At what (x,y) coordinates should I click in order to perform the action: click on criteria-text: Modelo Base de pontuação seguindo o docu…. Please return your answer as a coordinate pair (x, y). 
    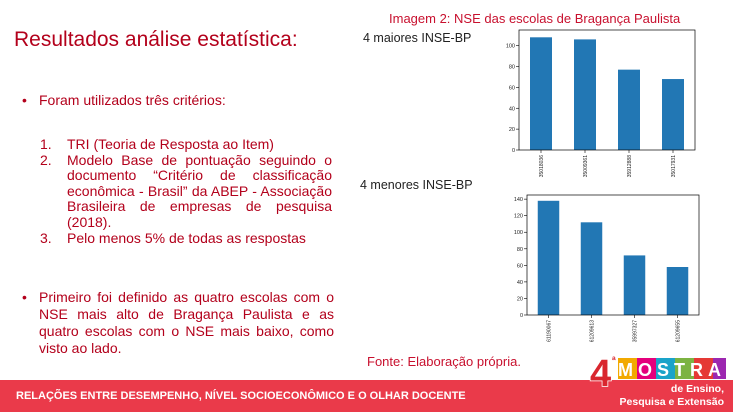
    Looking at the image, I should click on (199, 190).